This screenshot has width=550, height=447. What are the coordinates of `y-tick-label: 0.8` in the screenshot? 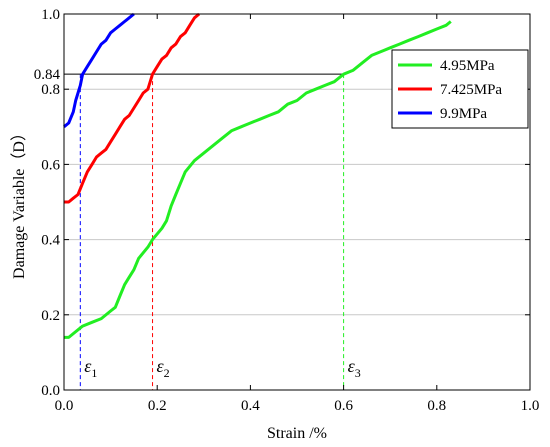 It's located at (50, 90).